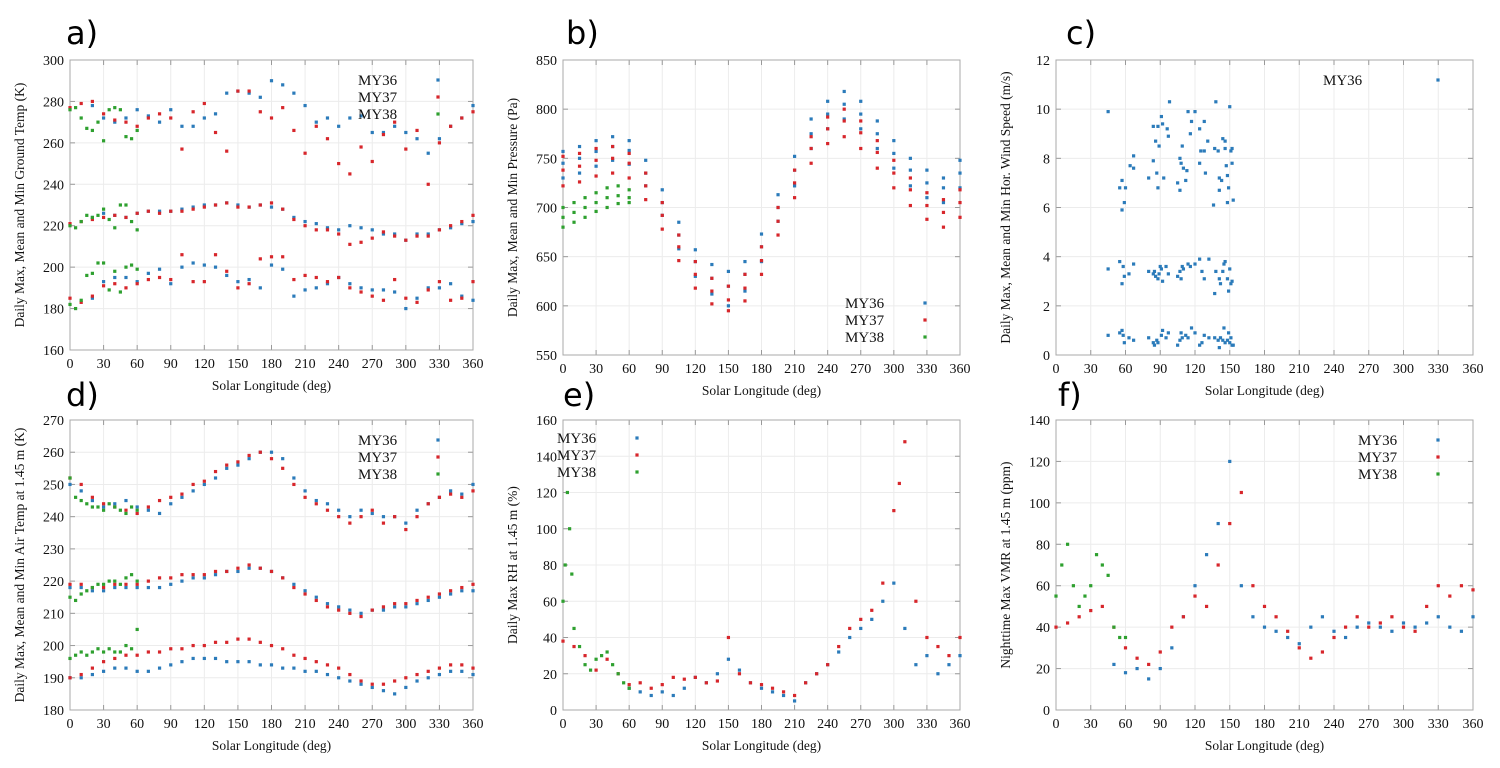  Describe the element at coordinates (1378, 458) in the screenshot. I see `legend-label: MY37` at that location.